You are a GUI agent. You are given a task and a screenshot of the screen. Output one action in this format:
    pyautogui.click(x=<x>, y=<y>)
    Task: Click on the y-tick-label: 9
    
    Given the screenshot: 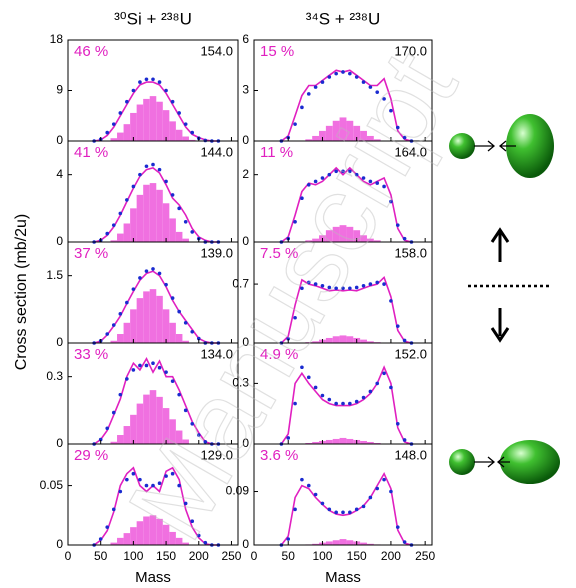 What is the action you would take?
    pyautogui.click(x=59, y=90)
    